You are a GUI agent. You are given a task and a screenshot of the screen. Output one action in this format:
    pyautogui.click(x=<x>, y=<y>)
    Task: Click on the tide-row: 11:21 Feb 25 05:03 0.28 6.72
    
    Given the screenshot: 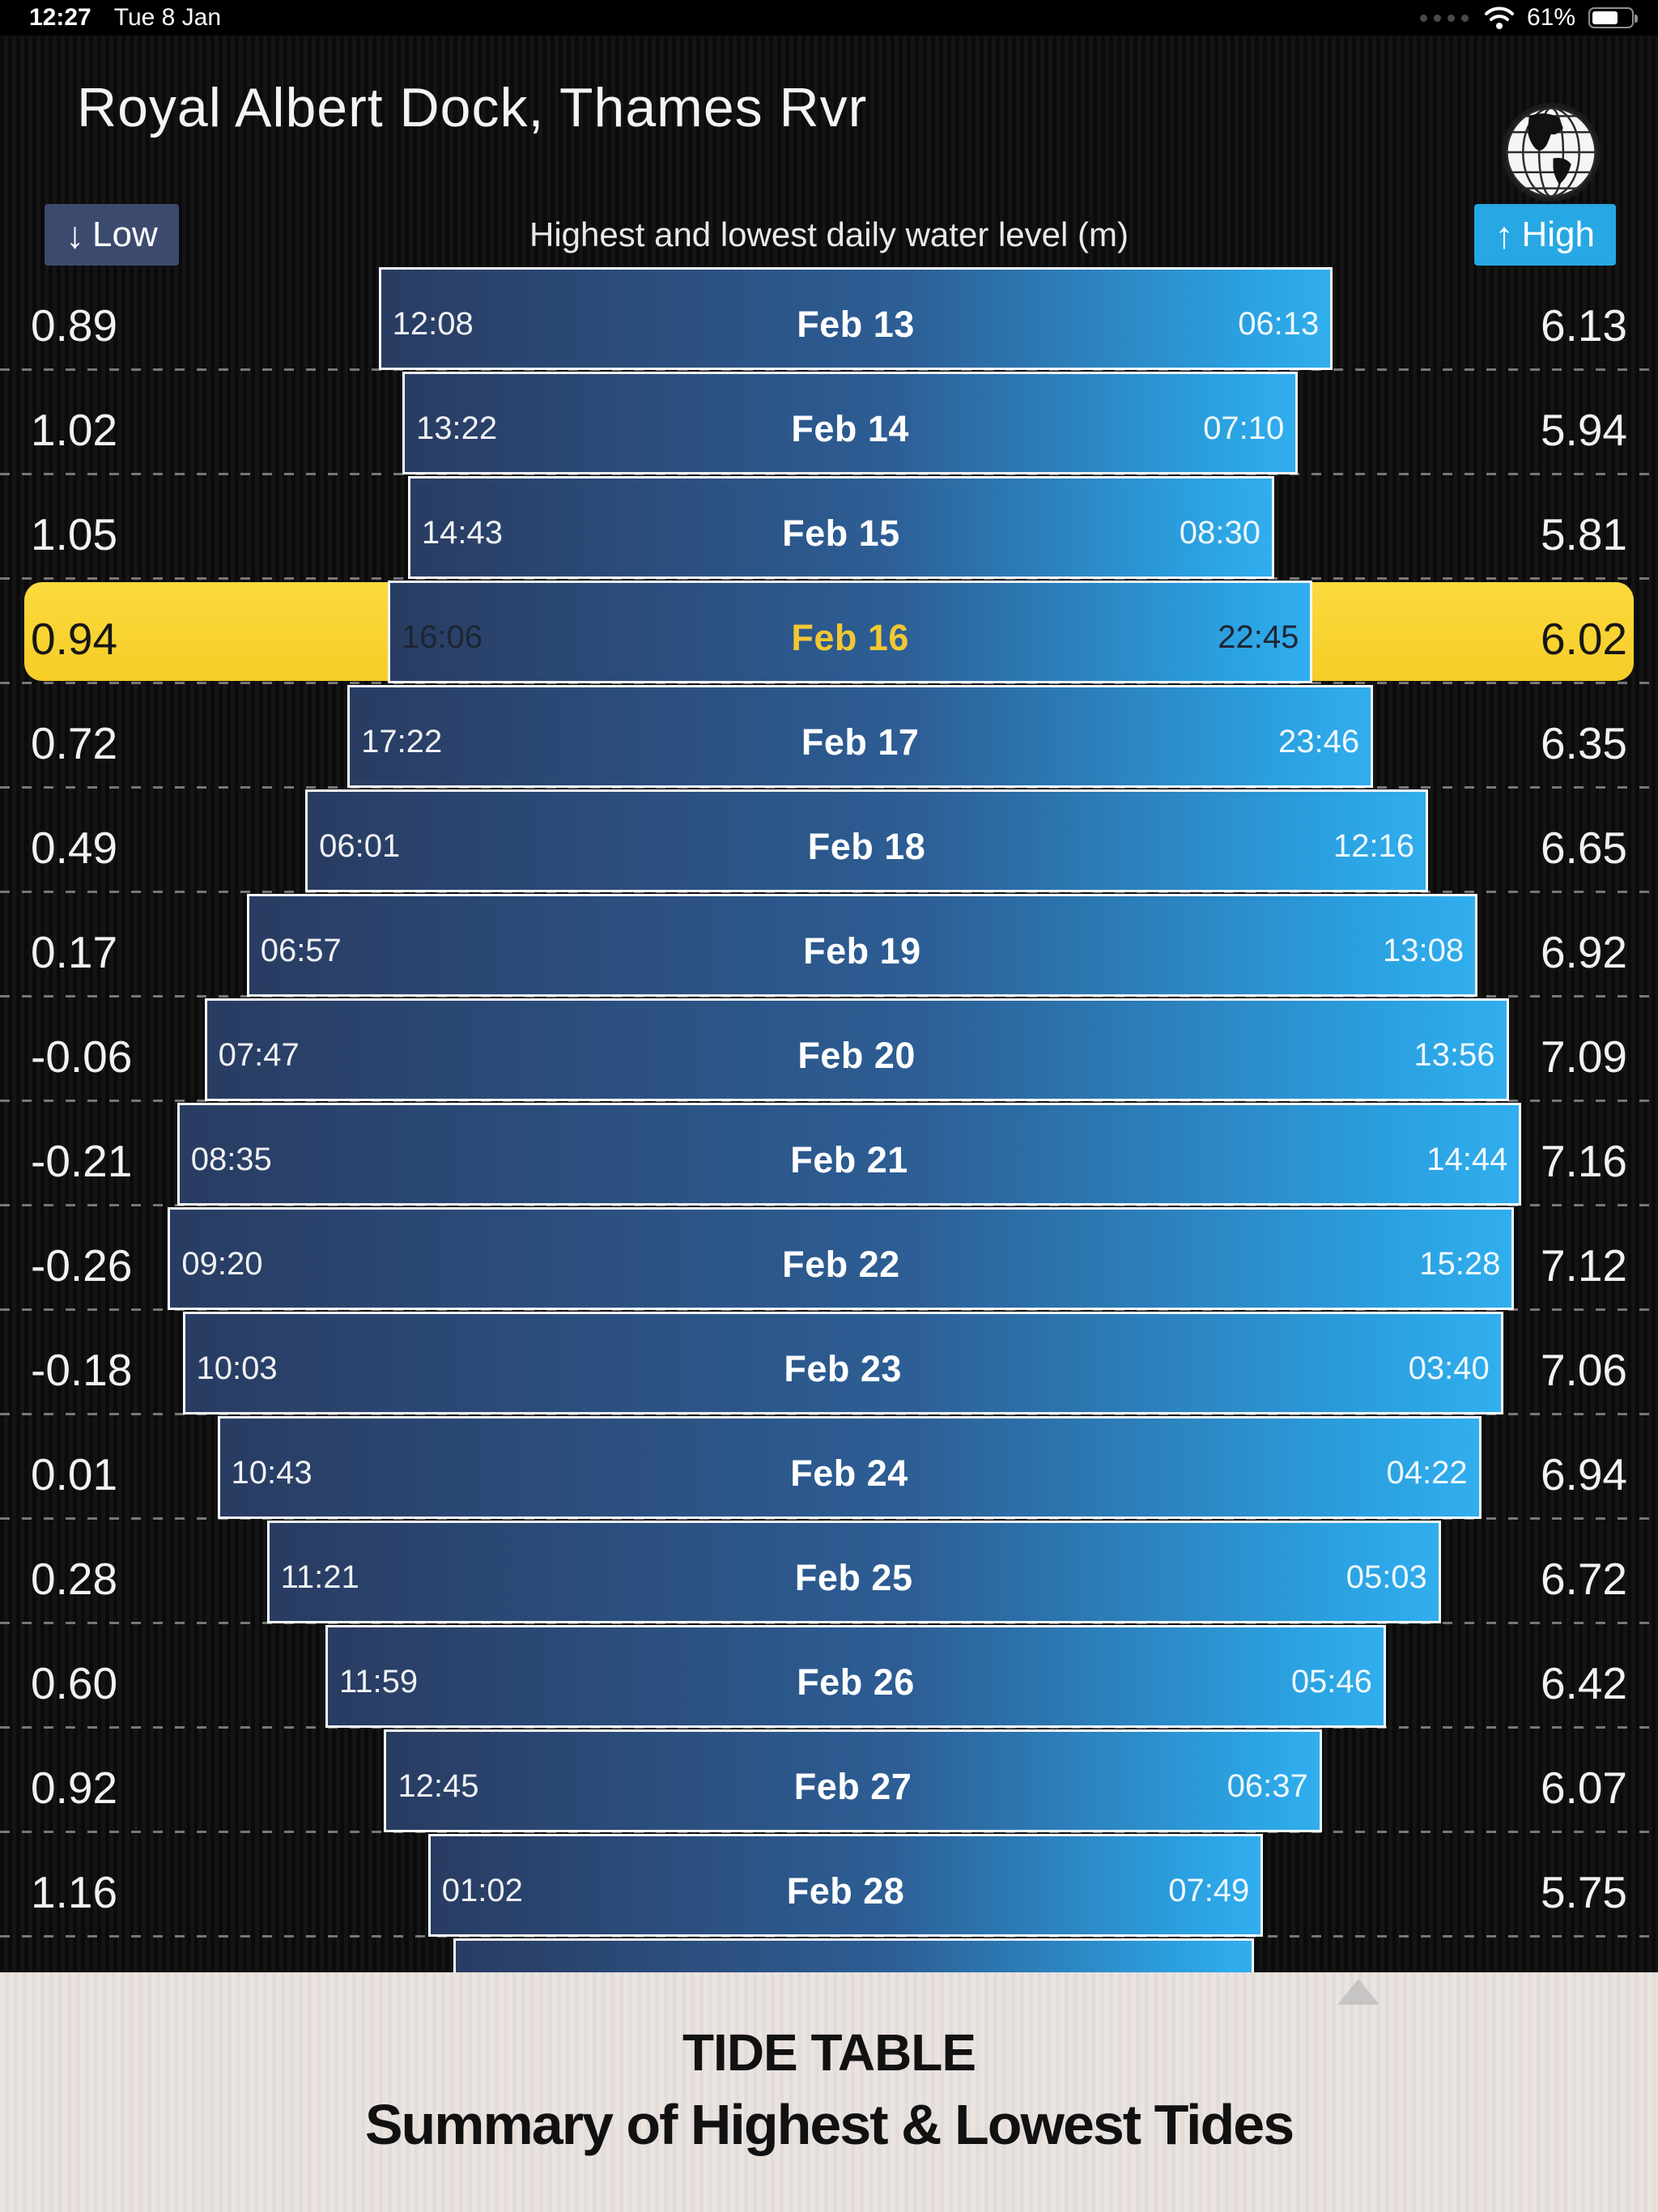 What is the action you would take?
    pyautogui.click(x=829, y=1573)
    